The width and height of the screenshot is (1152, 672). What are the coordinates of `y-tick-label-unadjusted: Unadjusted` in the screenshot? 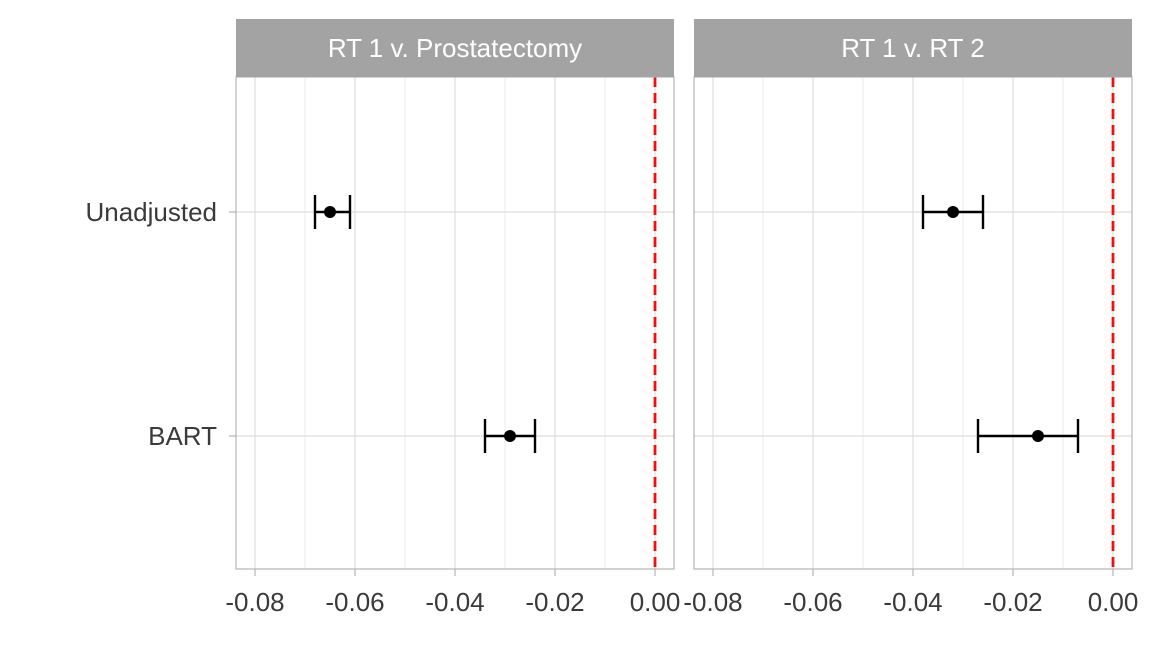 It's located at (151, 212).